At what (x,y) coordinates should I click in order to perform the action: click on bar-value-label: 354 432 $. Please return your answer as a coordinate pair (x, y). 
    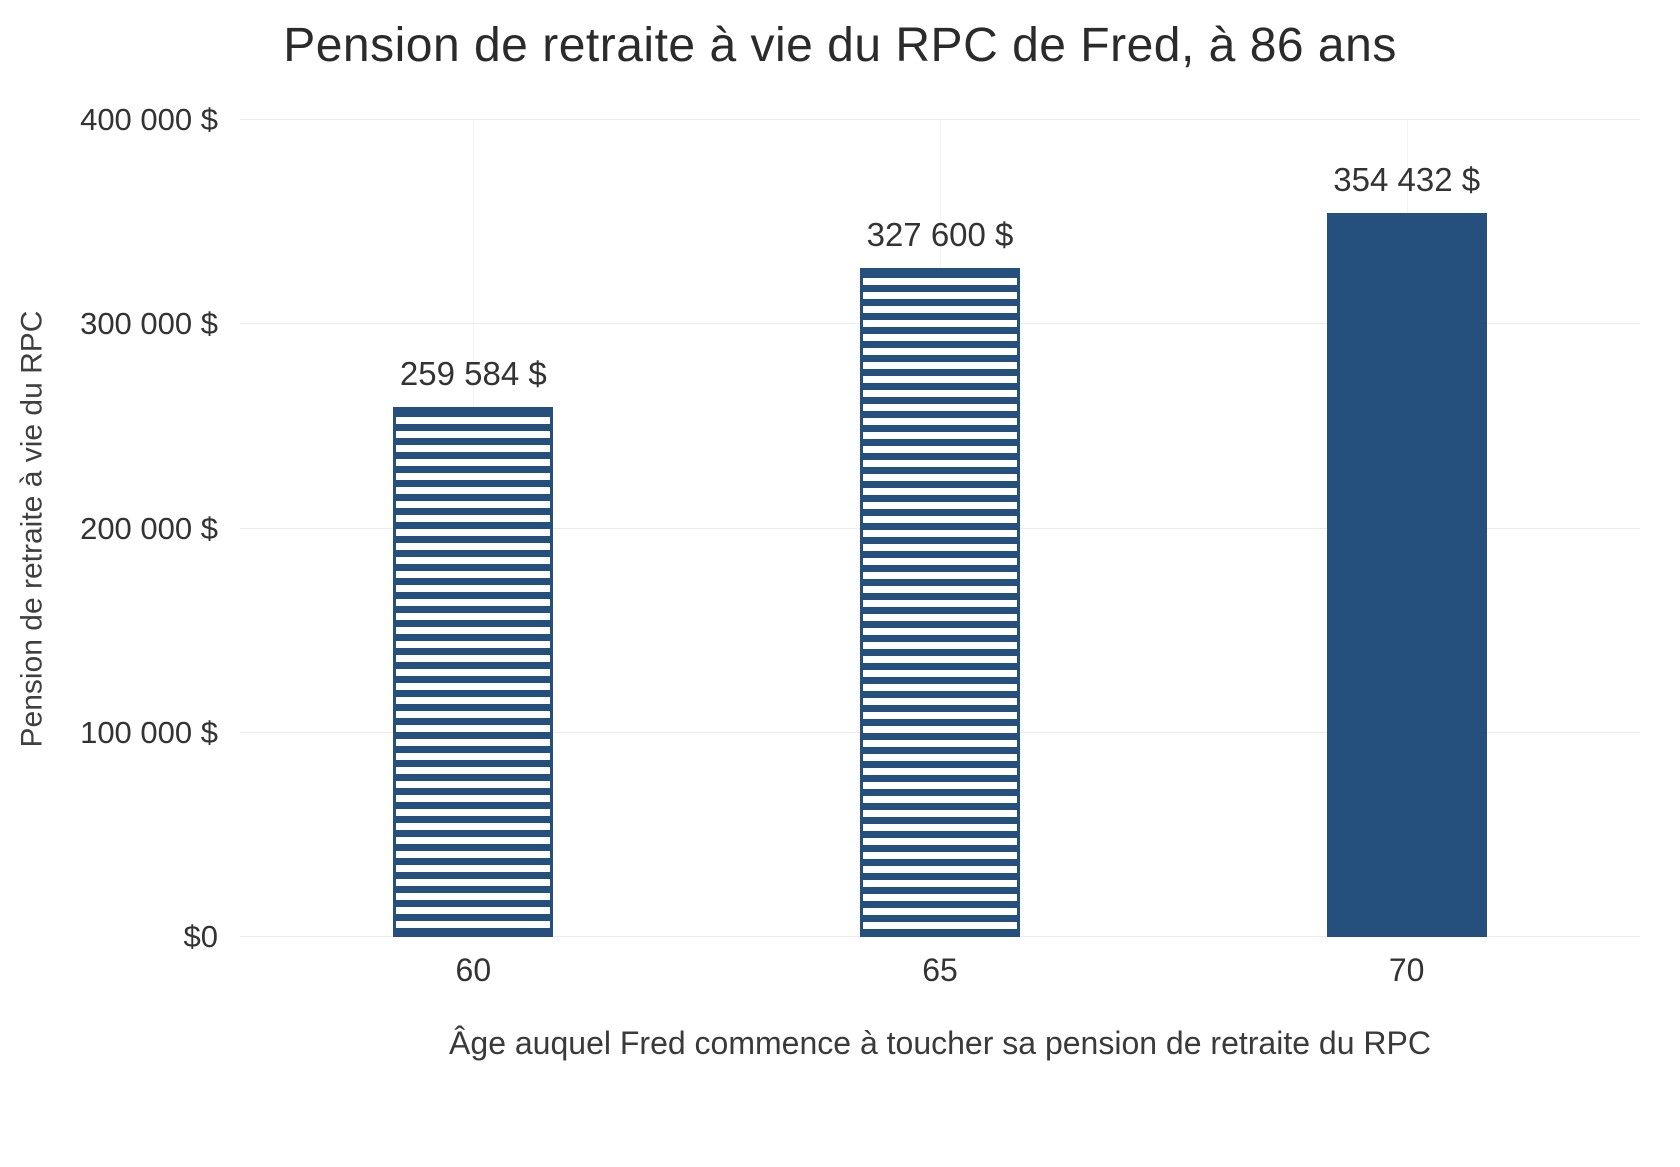
    Looking at the image, I should click on (1407, 180).